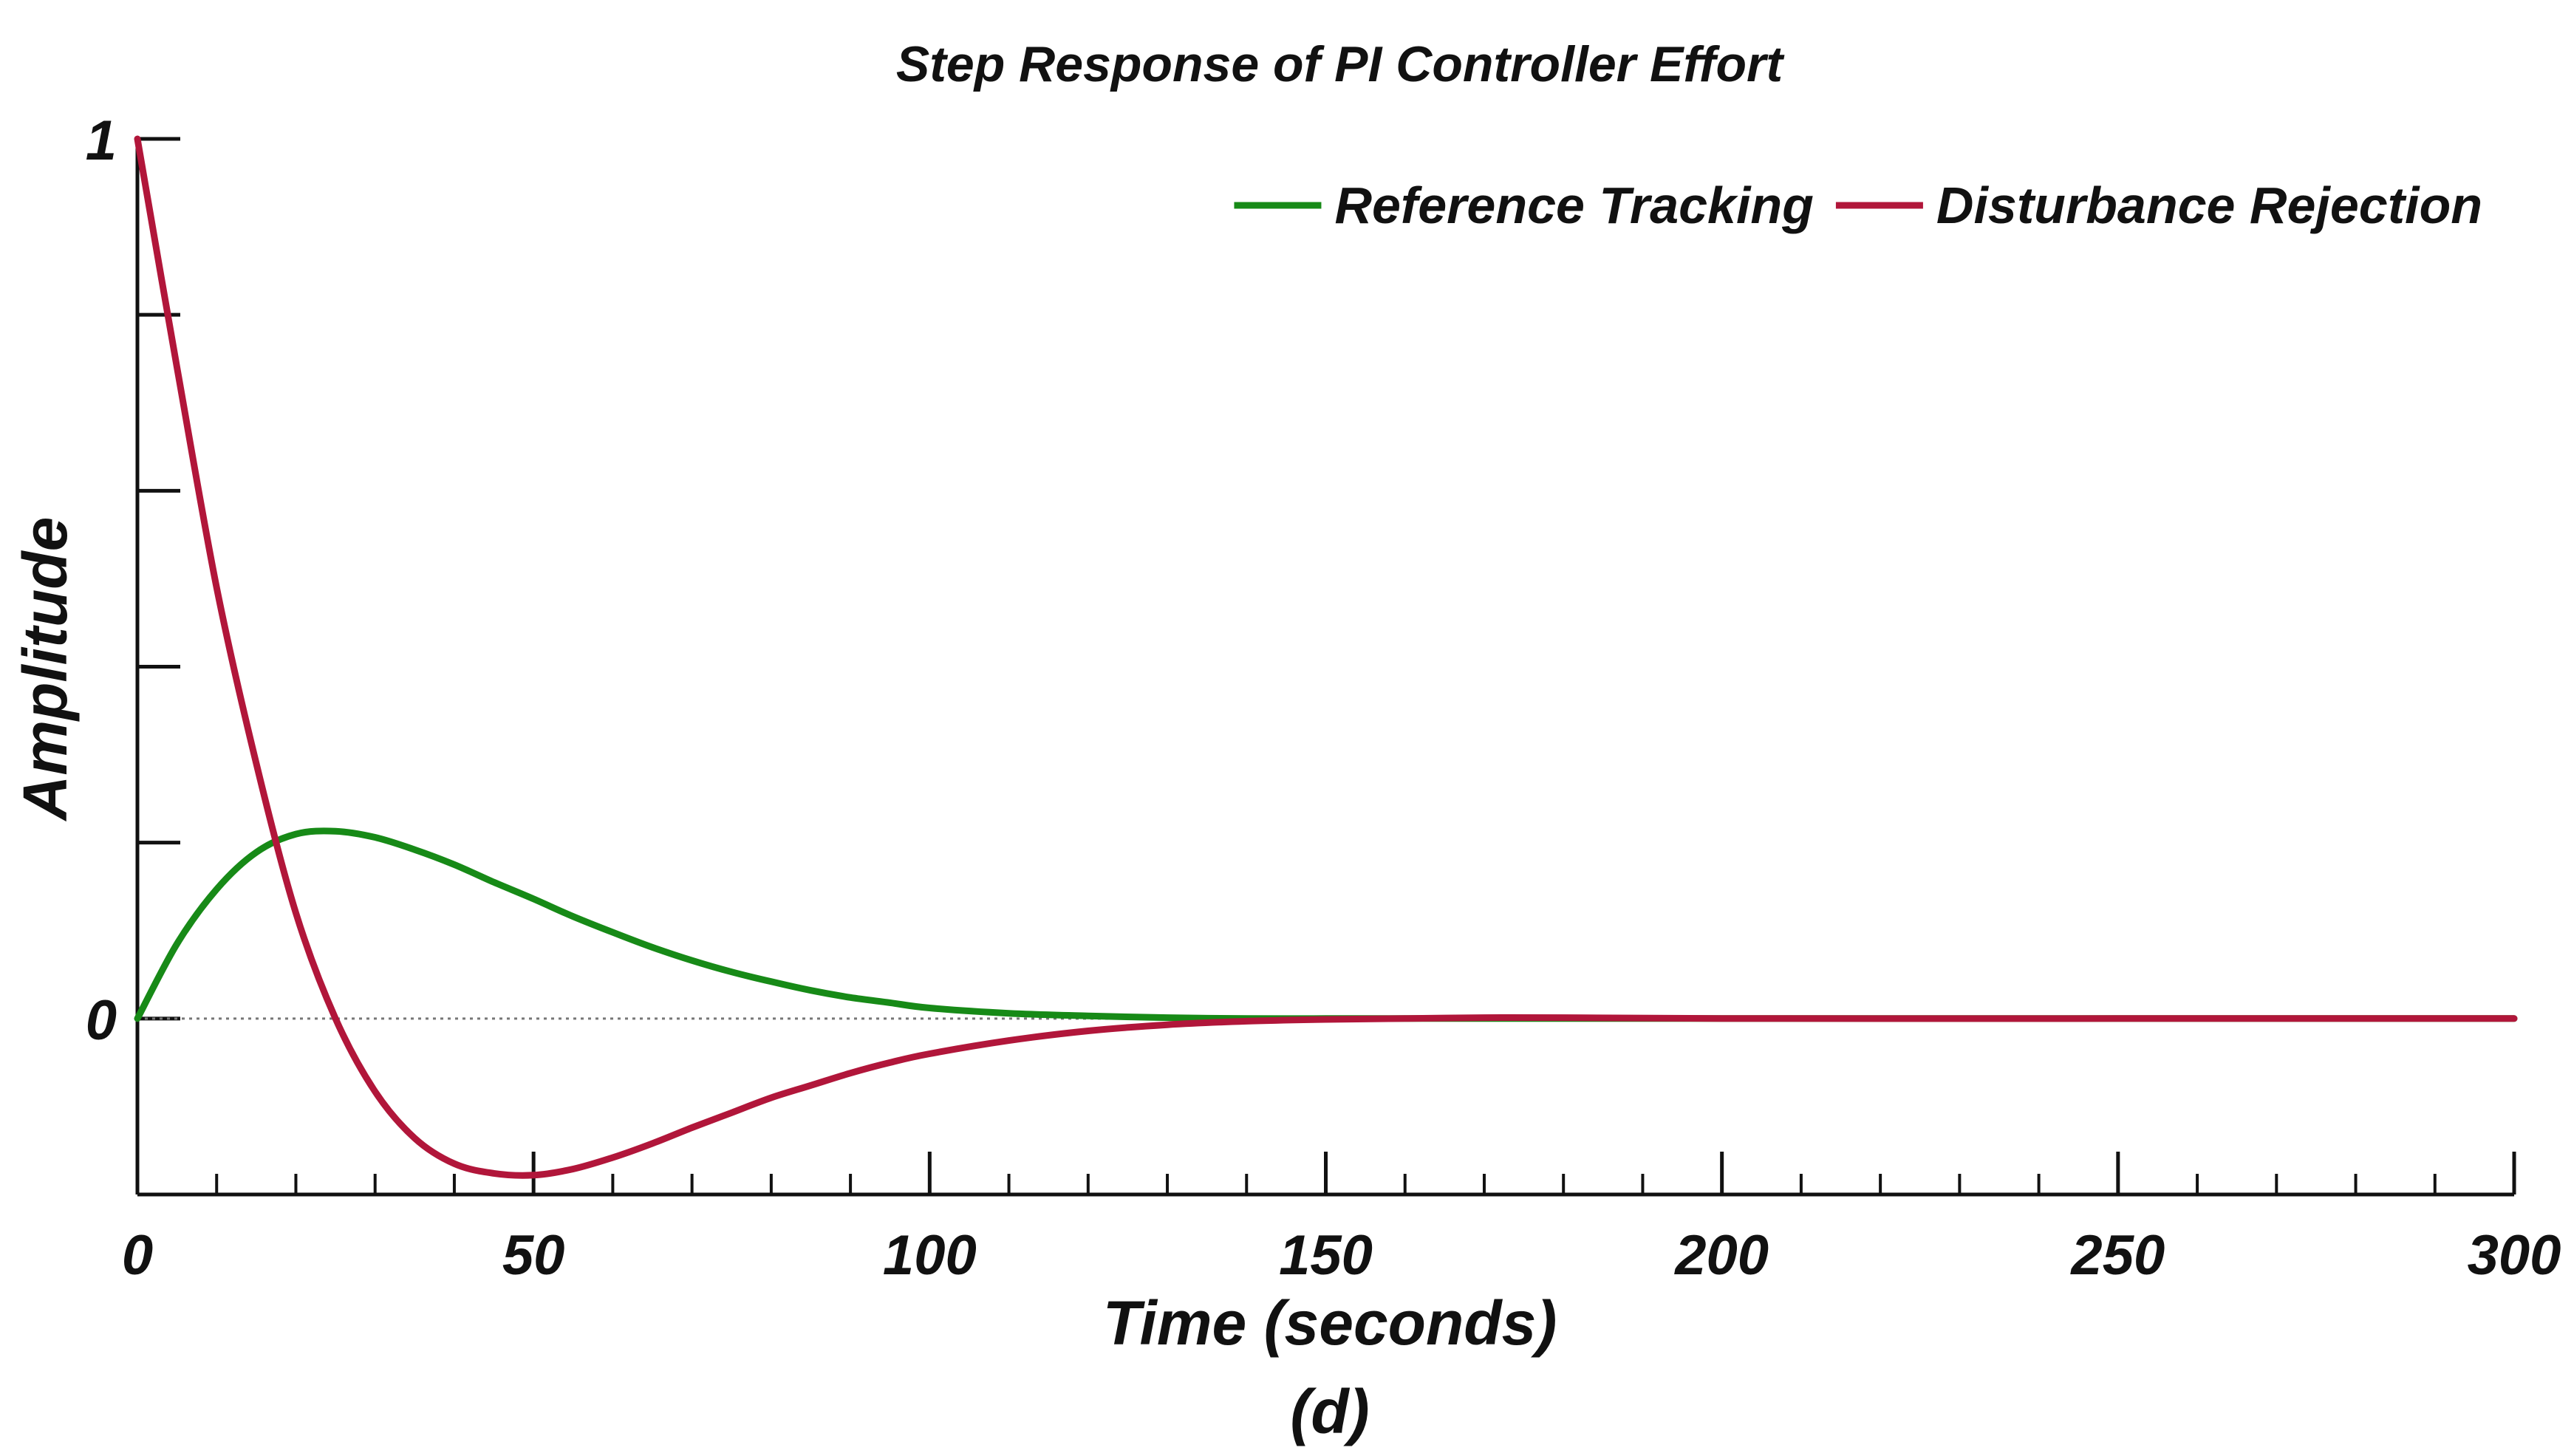 This screenshot has width=2574, height=1456. What do you see at coordinates (1858, 205) in the screenshot?
I see `legend: Reference Tracking Disturbance Rejection` at bounding box center [1858, 205].